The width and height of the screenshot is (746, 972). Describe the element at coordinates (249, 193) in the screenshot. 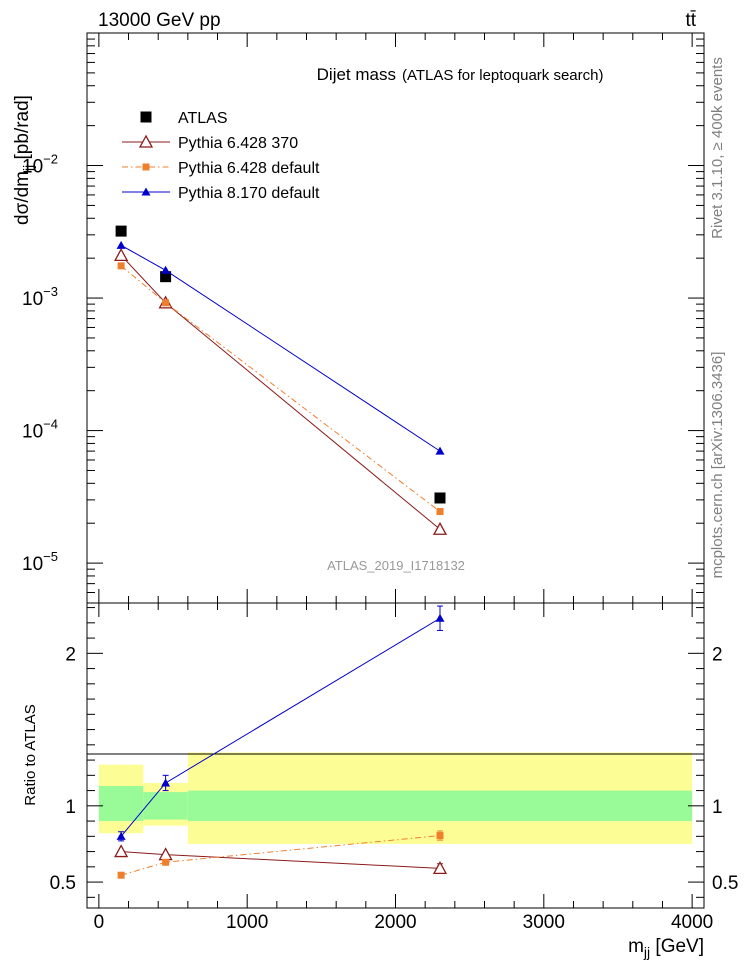

I see `legend-label: Pythia 8.170 default` at that location.